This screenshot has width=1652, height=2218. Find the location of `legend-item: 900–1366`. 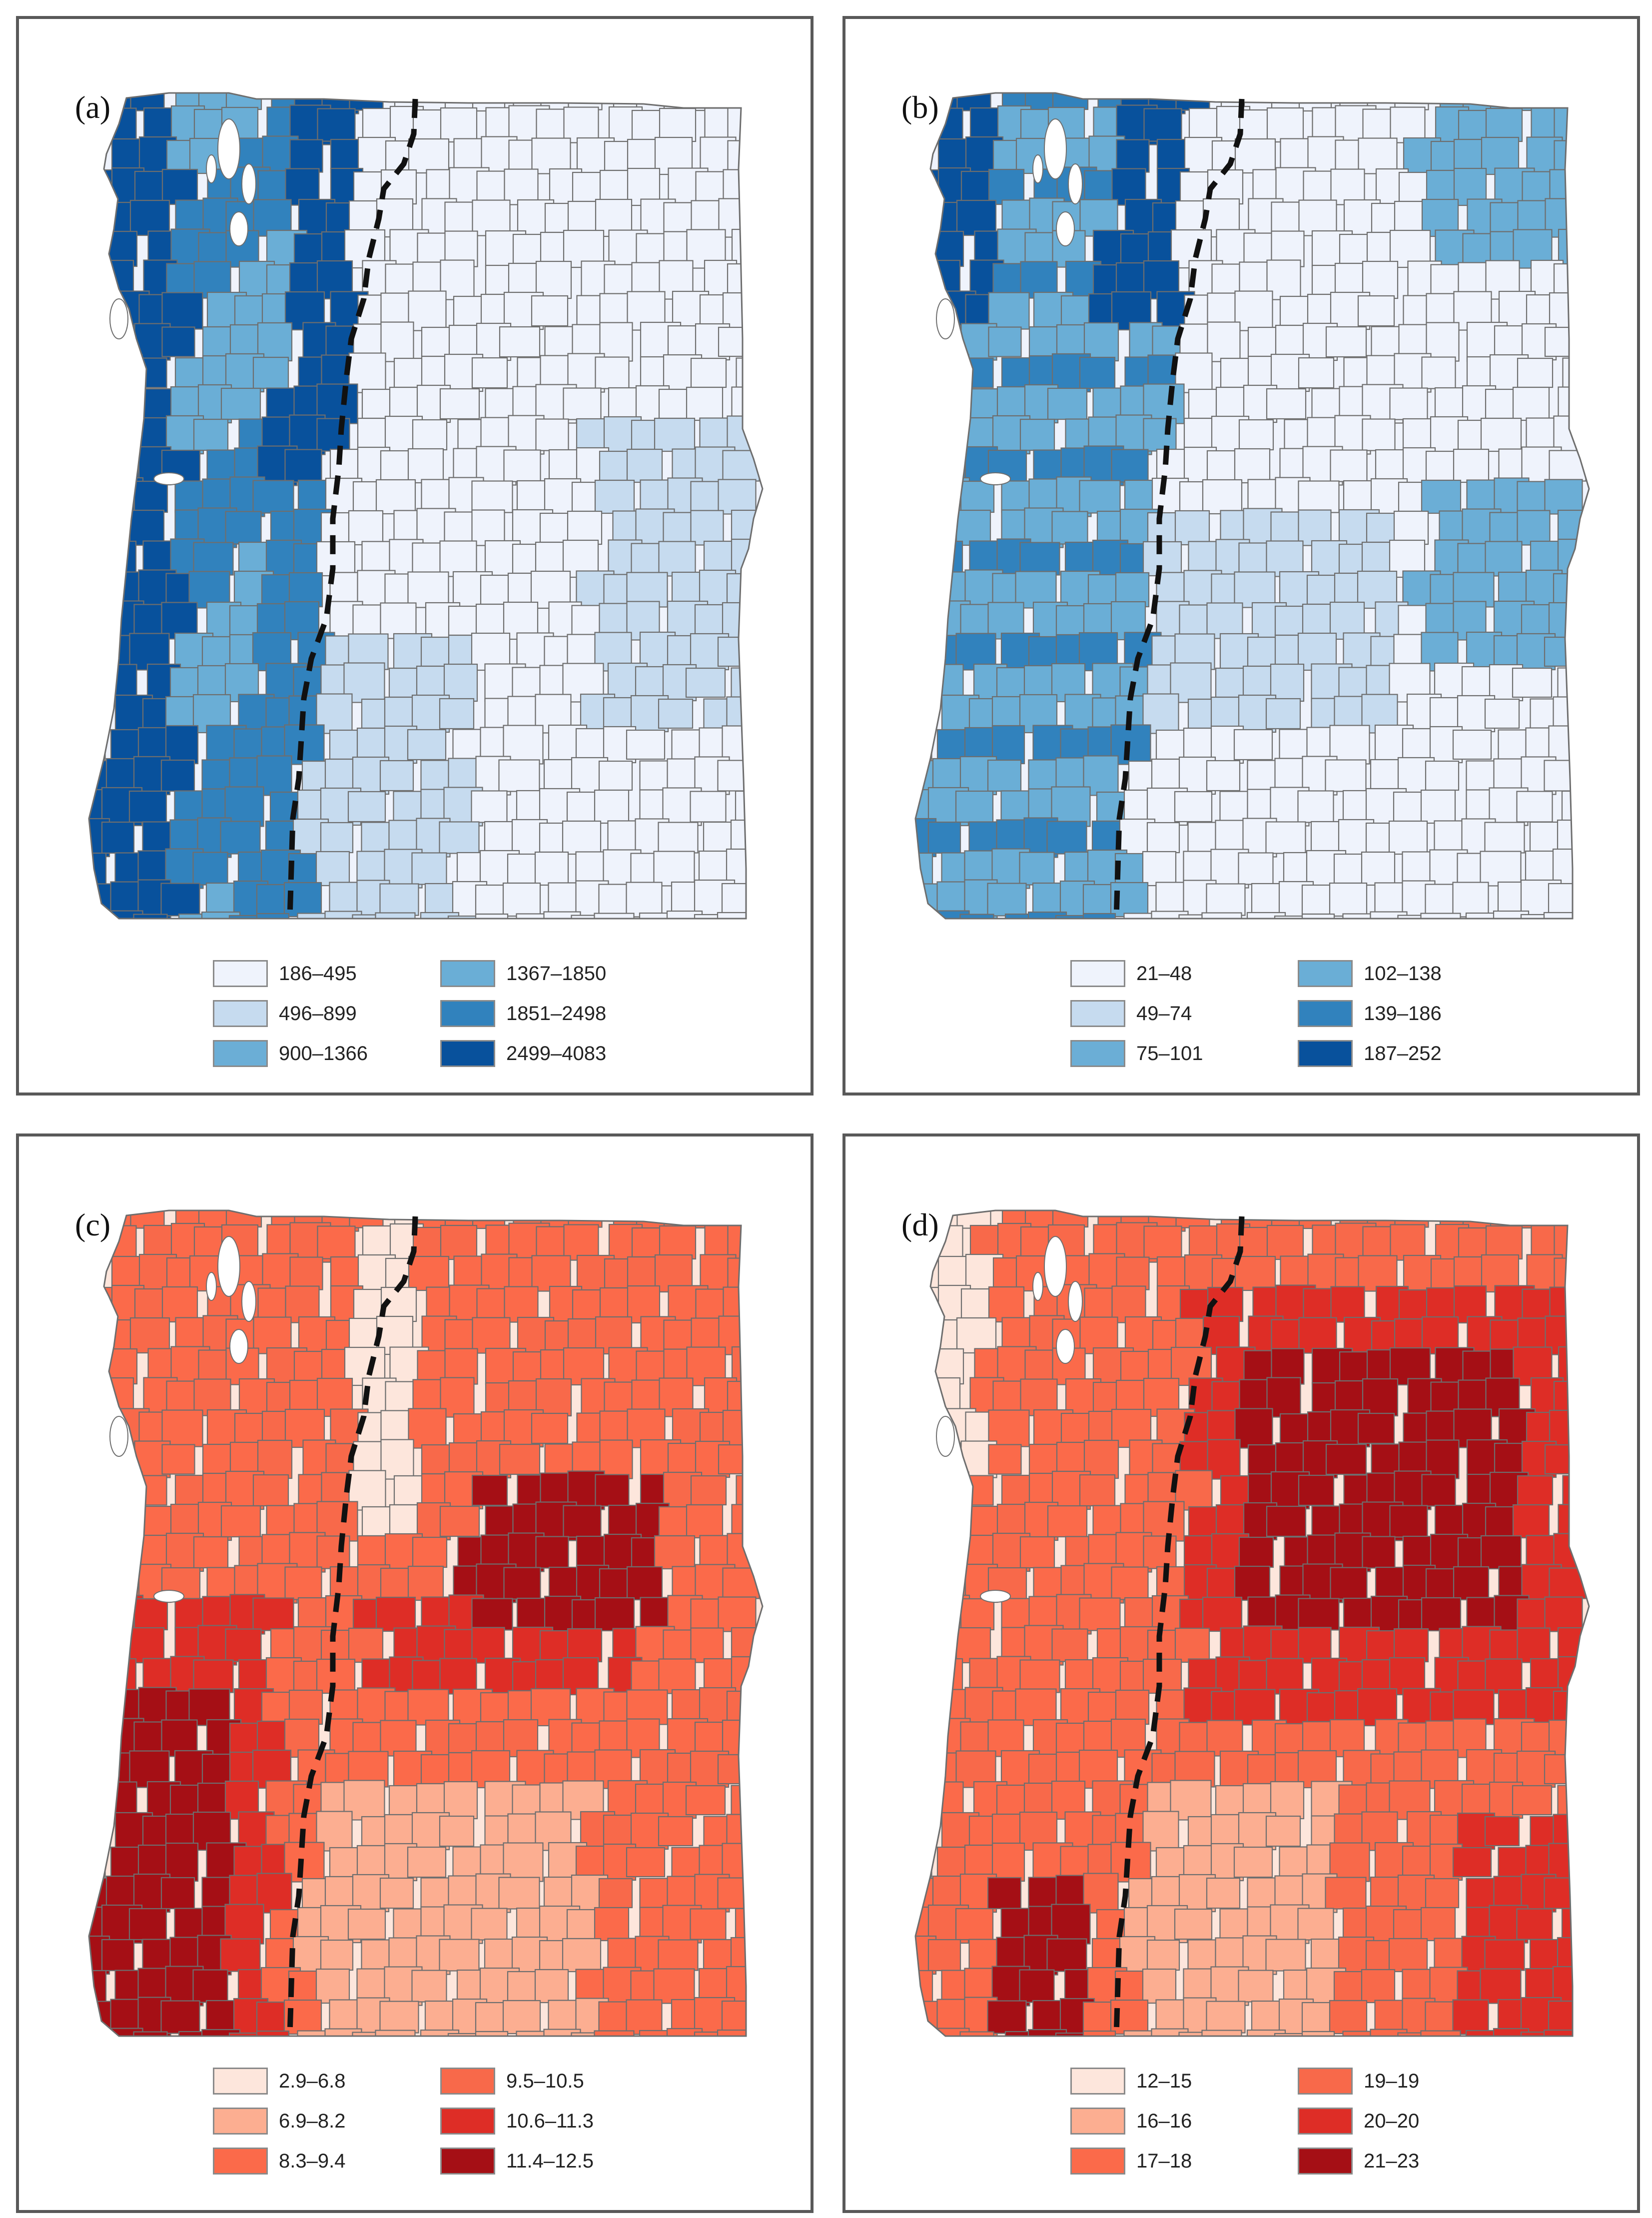

legend-item: 900–1366 is located at coordinates (290, 1054).